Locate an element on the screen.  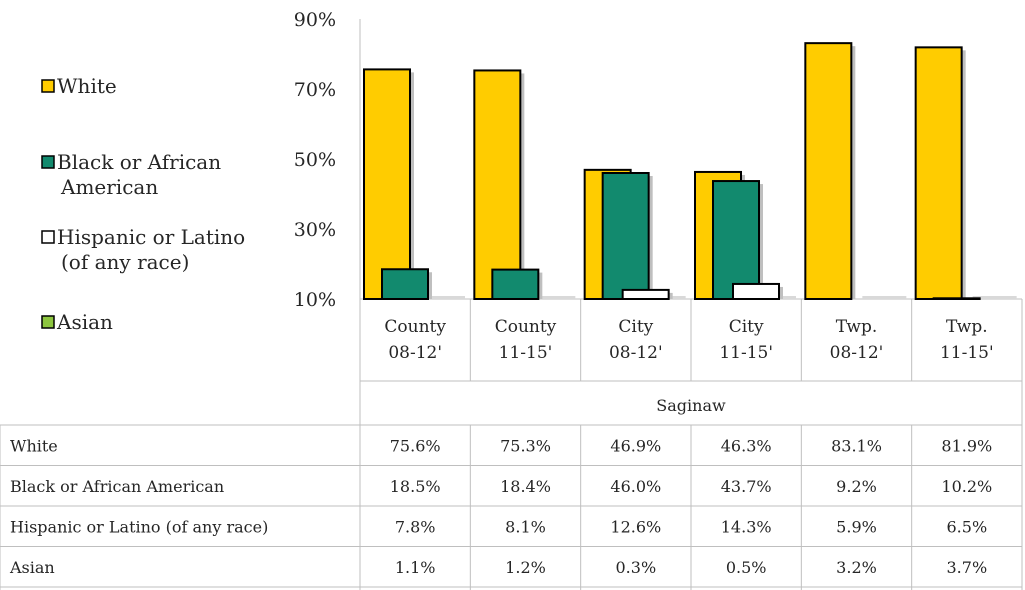
y-axis: 90% 70% 50% 30% 10% is located at coordinates (315, 160).